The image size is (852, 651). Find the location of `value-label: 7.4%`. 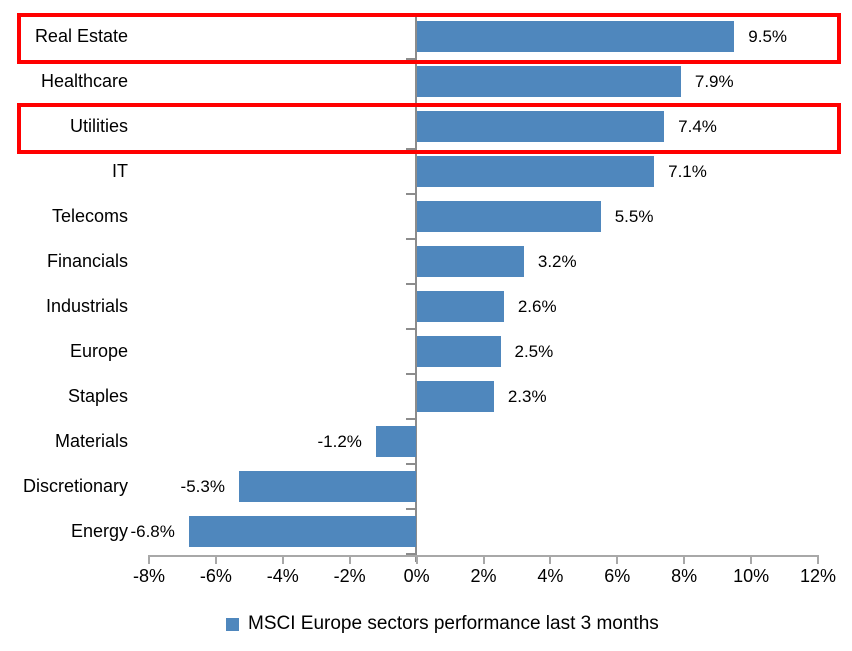

value-label: 7.4% is located at coordinates (697, 126).